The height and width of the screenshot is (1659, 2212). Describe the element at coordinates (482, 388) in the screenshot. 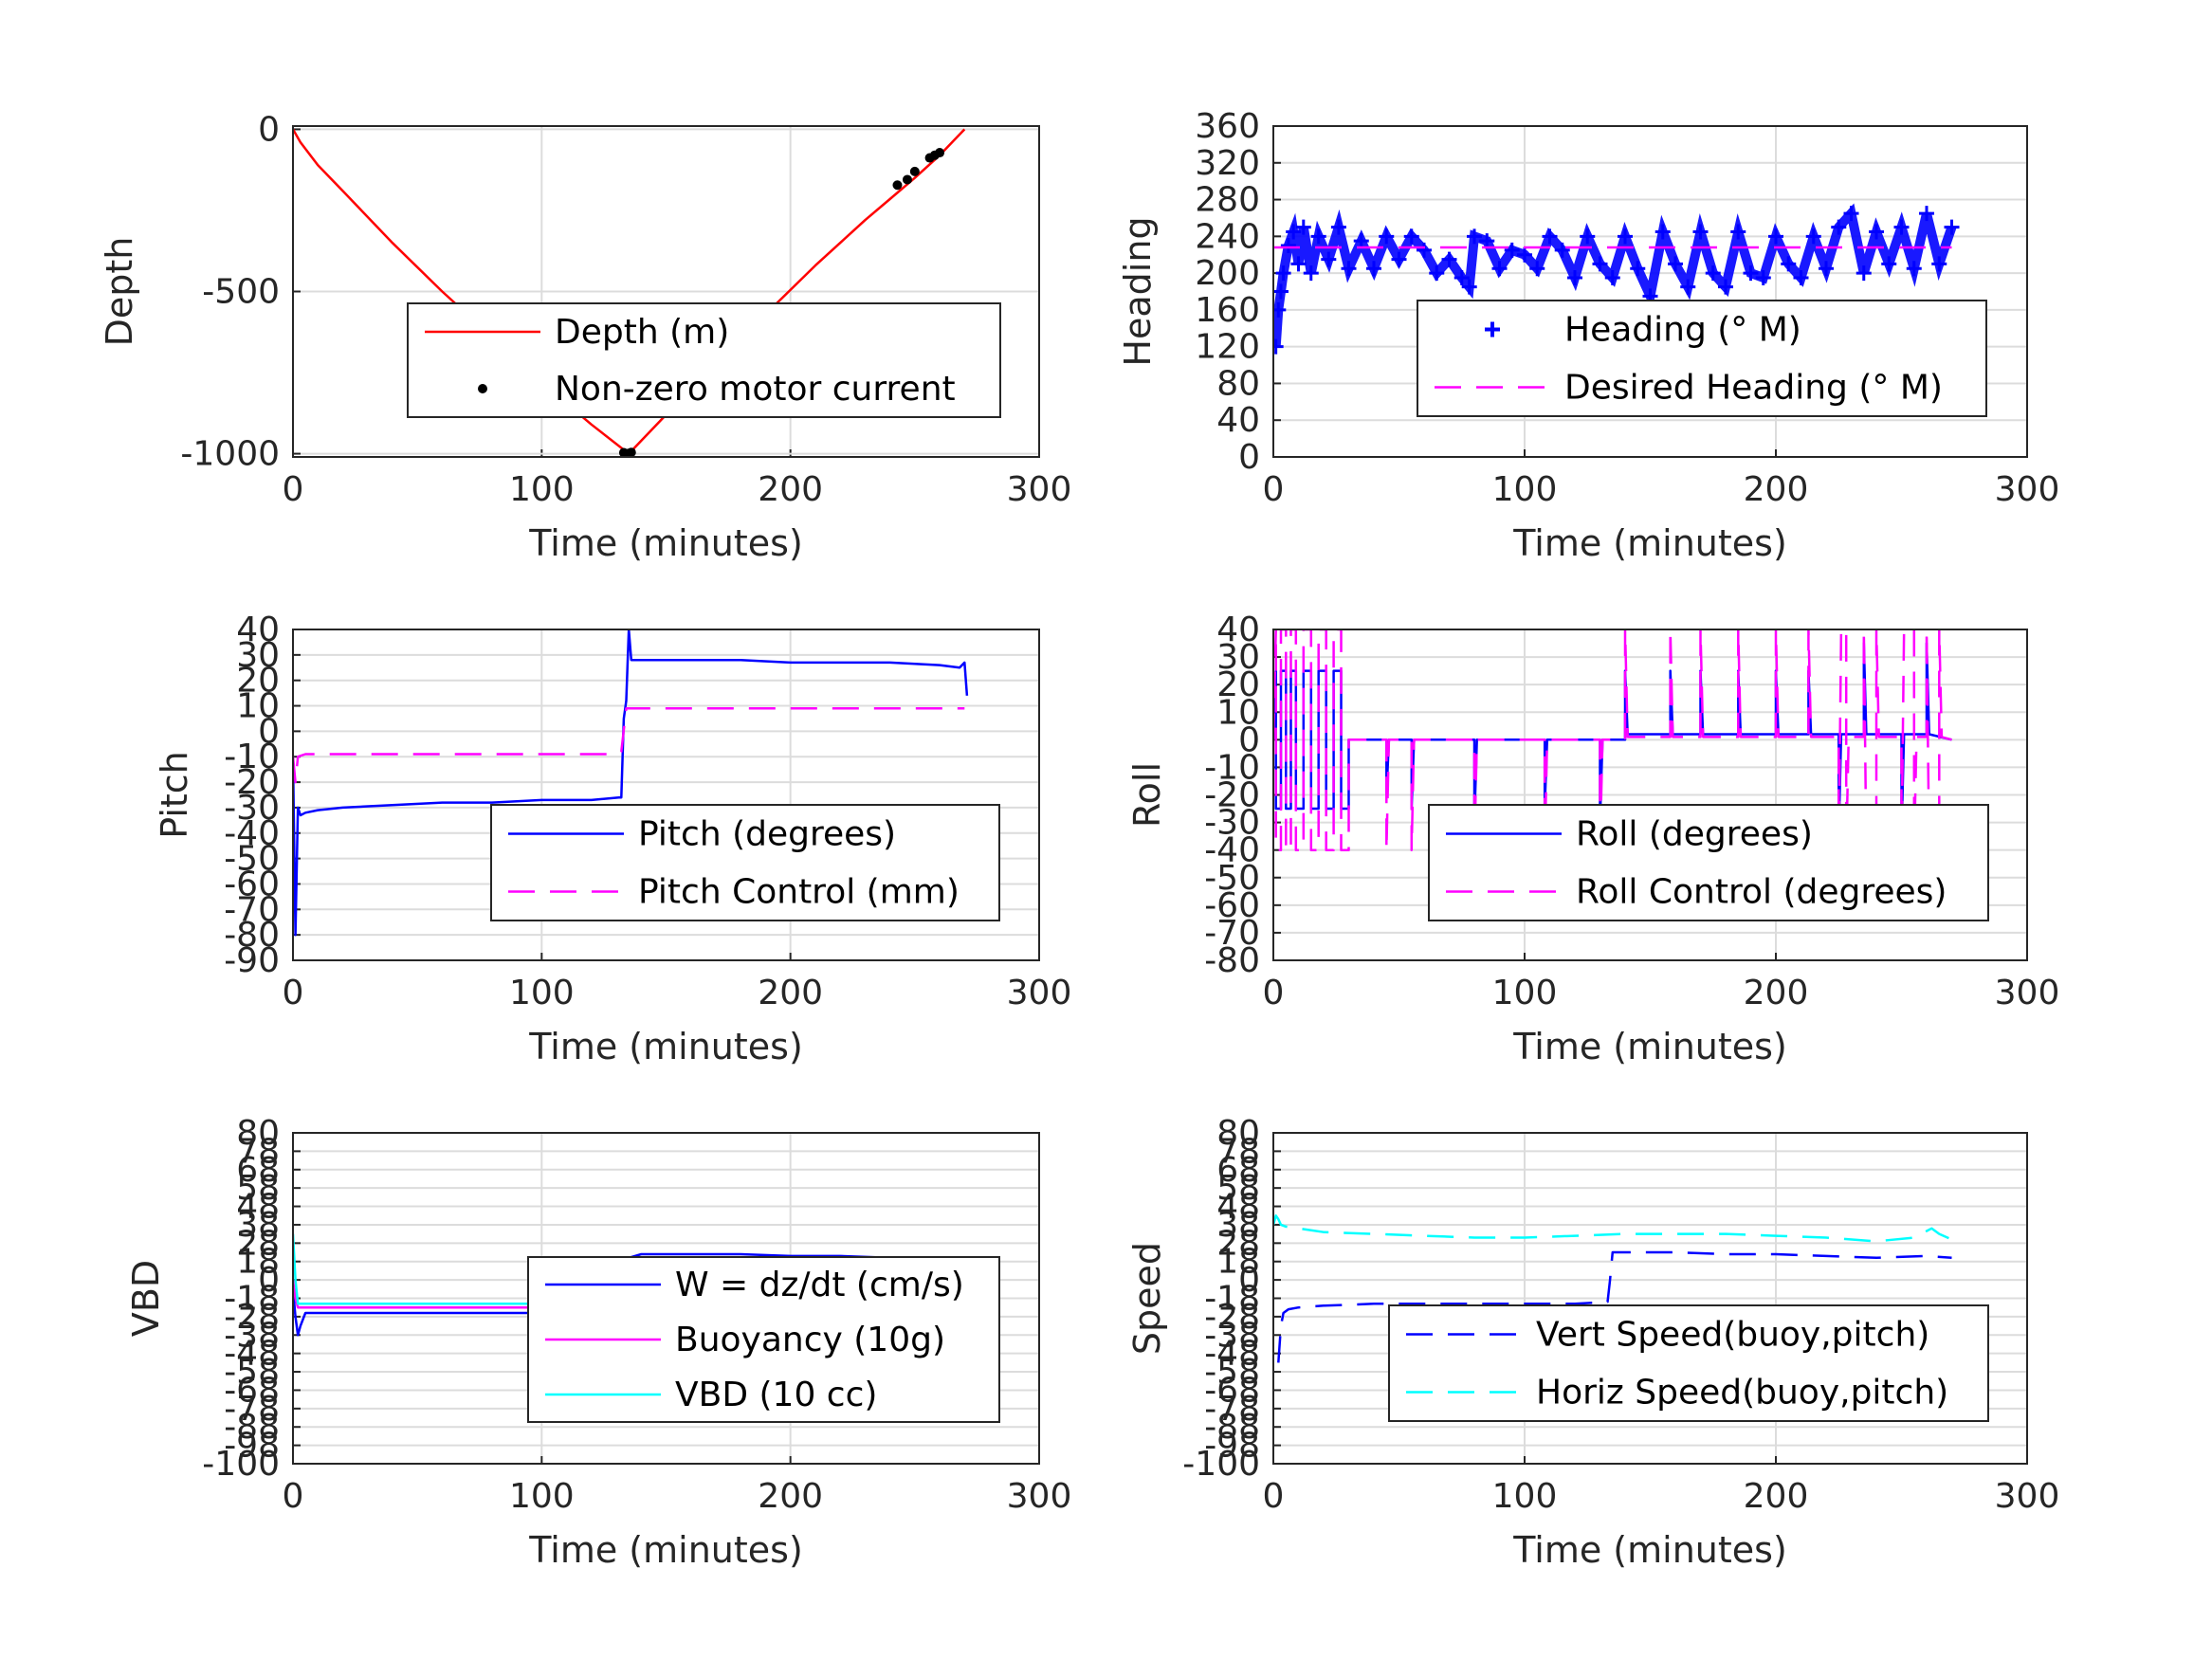

I see `legend-swatch` at that location.